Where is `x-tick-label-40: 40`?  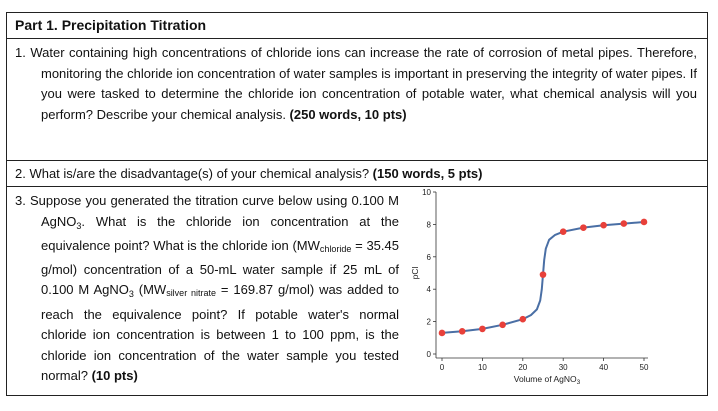
x-tick-label-40: 40 is located at coordinates (603, 367).